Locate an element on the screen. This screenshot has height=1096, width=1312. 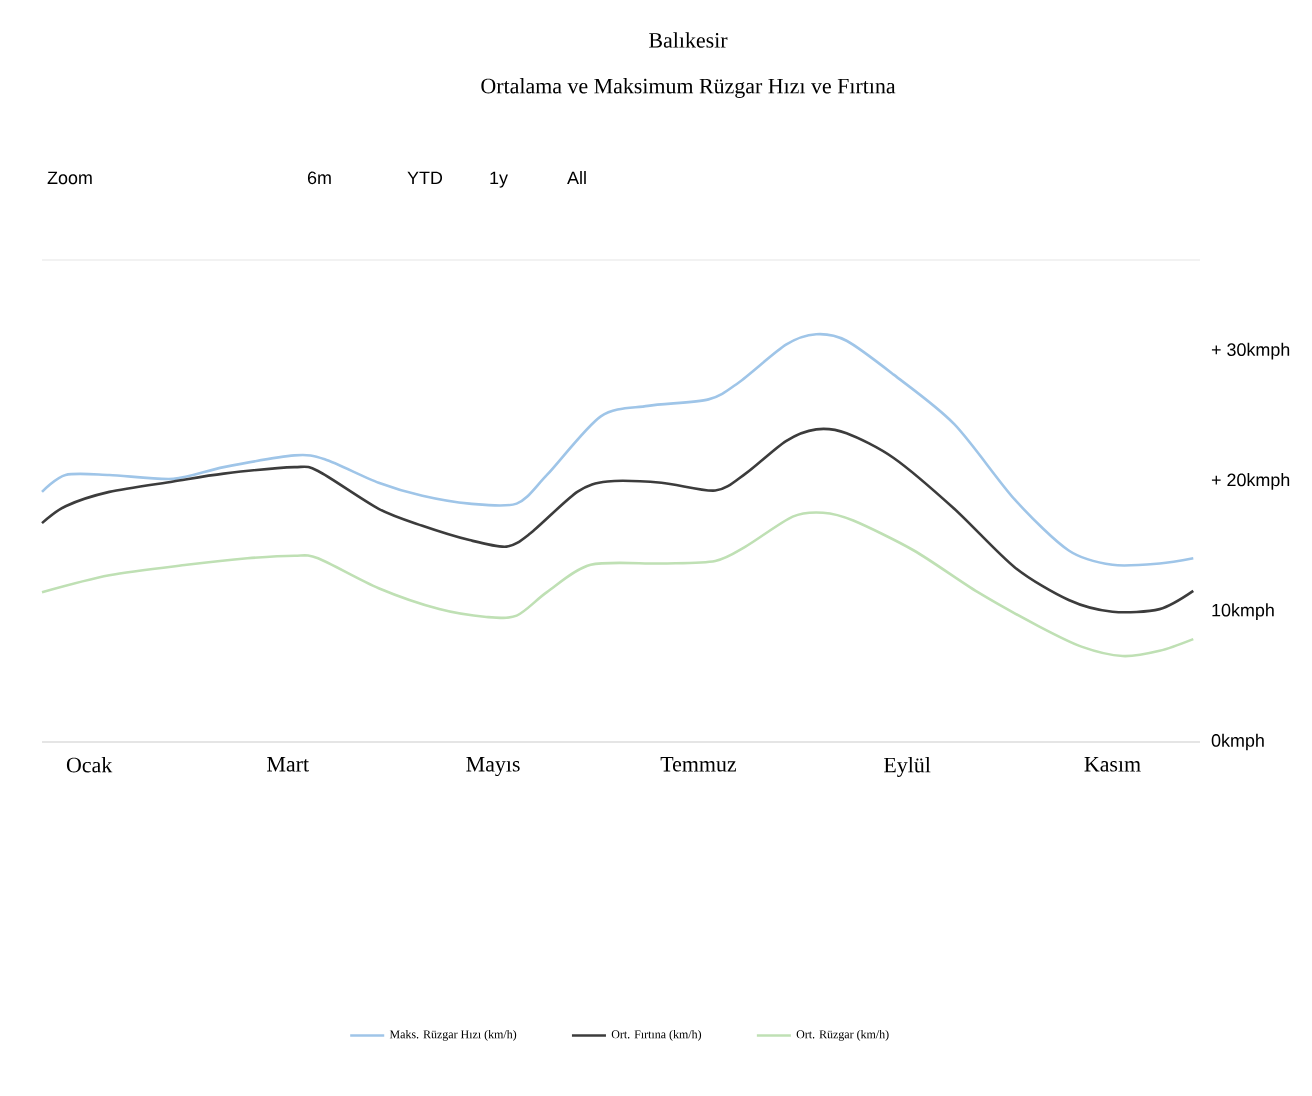
y-tick-label: + 30kmph is located at coordinates (1250, 351).